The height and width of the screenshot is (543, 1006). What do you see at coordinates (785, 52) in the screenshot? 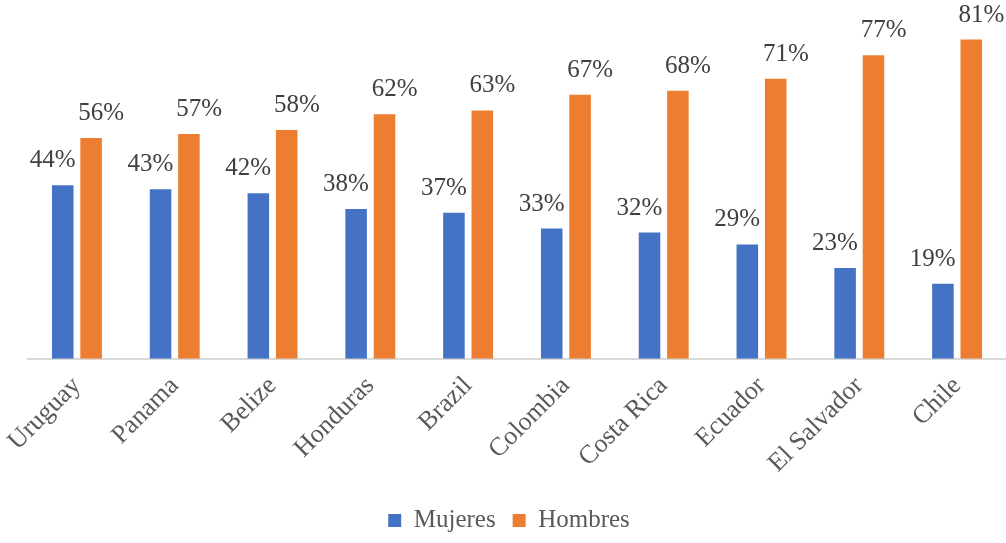
I see `data-label: 71%` at bounding box center [785, 52].